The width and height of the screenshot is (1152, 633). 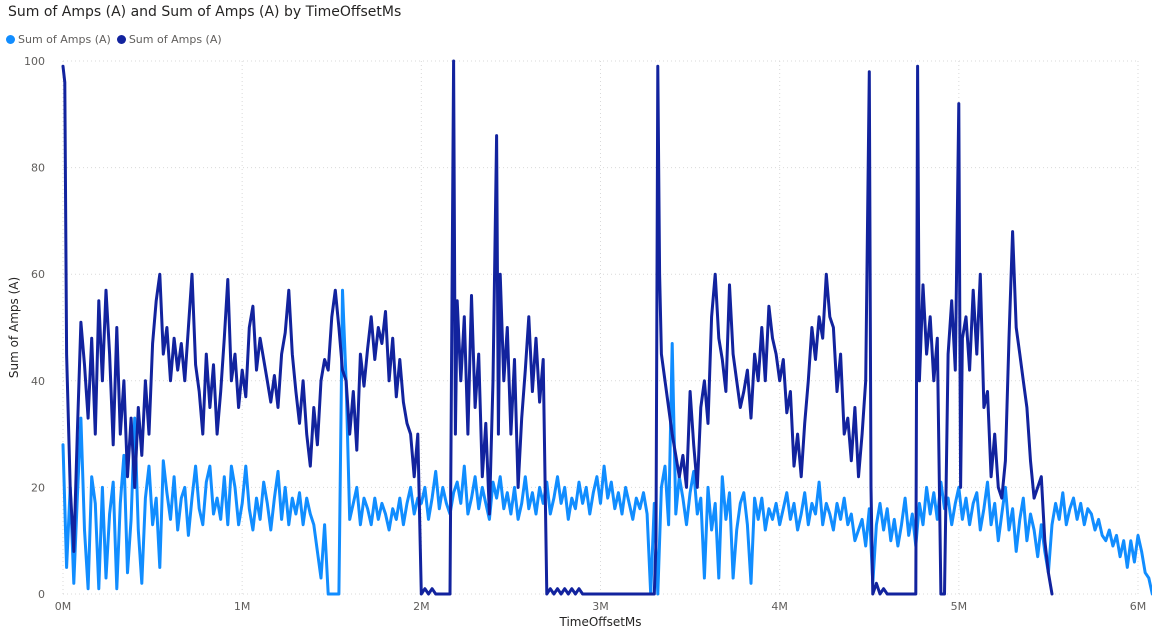 I want to click on y-tick-label: 80, so click(x=38, y=168).